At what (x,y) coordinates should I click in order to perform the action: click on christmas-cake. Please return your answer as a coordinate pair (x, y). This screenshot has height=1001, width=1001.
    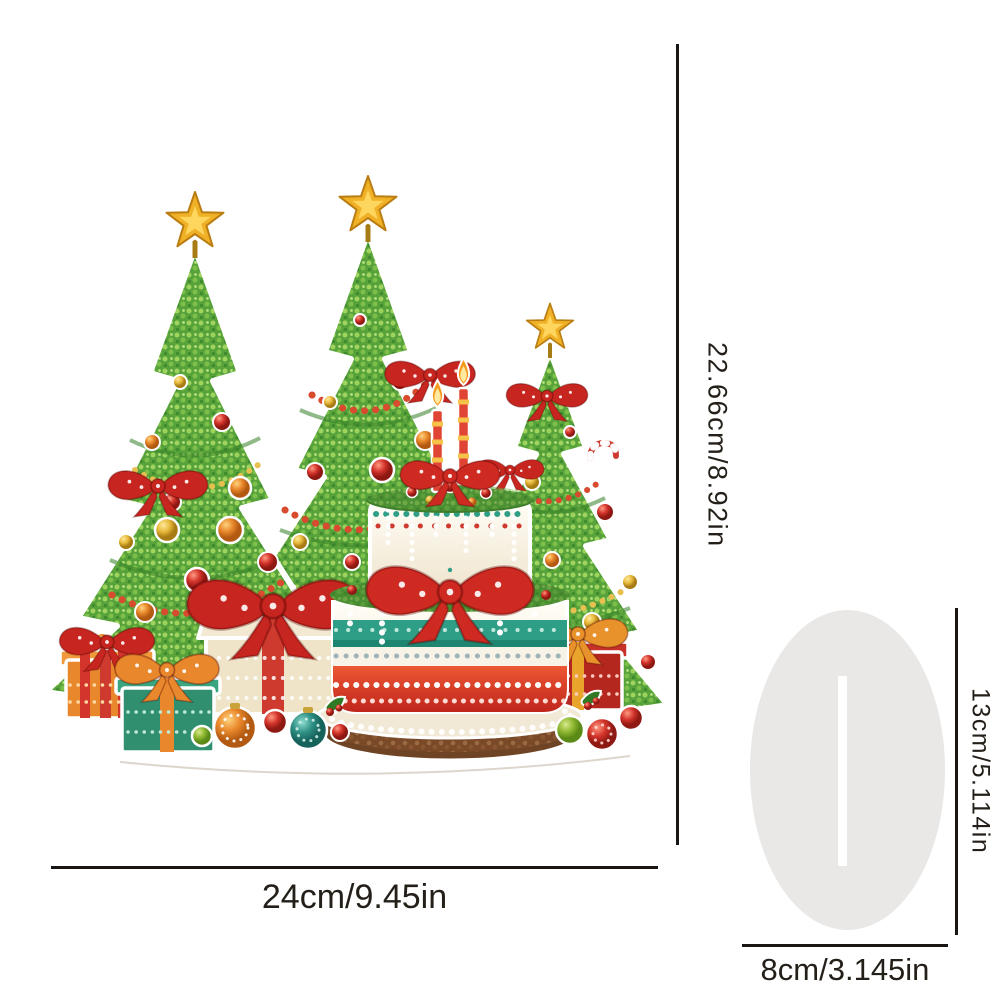
    Looking at the image, I should click on (450, 559).